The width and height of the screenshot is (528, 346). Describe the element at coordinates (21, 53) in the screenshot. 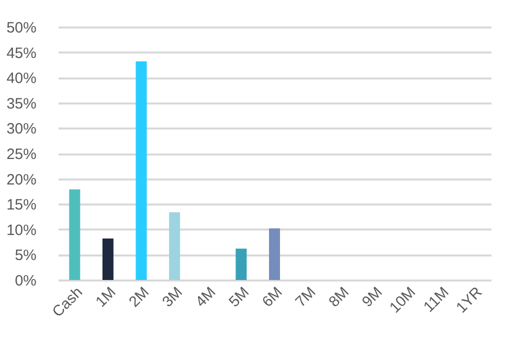

I see `y-tick-label: 45%` at that location.